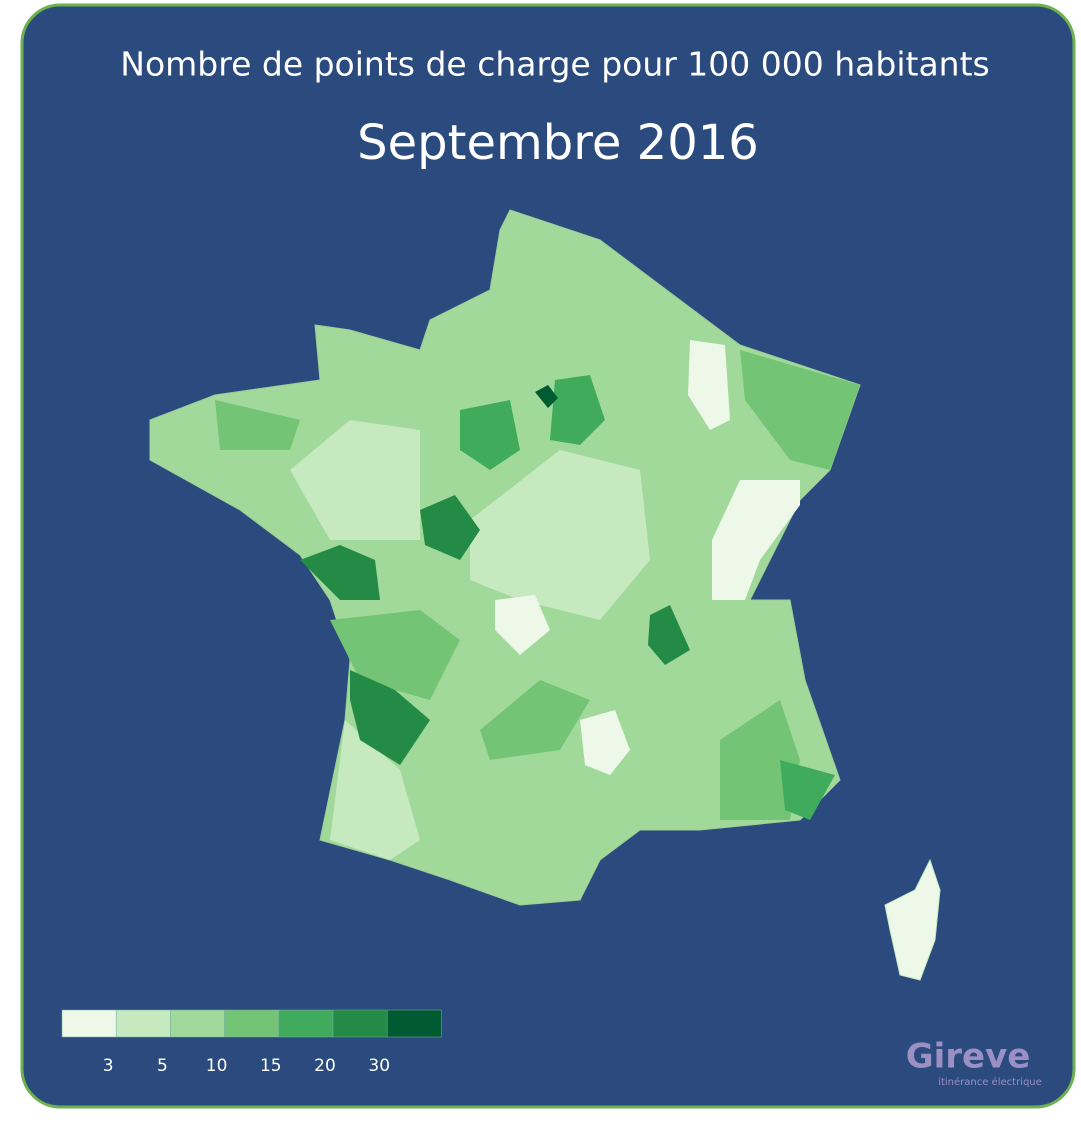 The height and width of the screenshot is (1125, 1081). What do you see at coordinates (217, 1066) in the screenshot?
I see `legend-label: 10` at bounding box center [217, 1066].